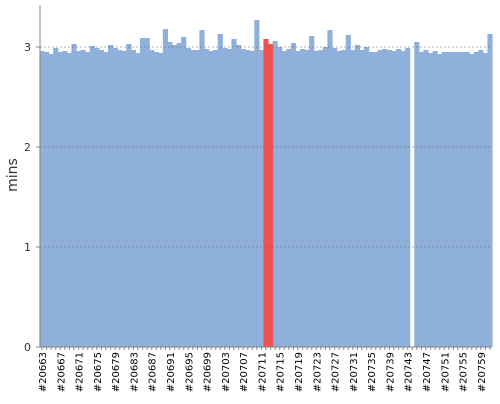 The height and width of the screenshot is (404, 500). What do you see at coordinates (317, 372) in the screenshot?
I see `x-tick-label: #20723` at bounding box center [317, 372].